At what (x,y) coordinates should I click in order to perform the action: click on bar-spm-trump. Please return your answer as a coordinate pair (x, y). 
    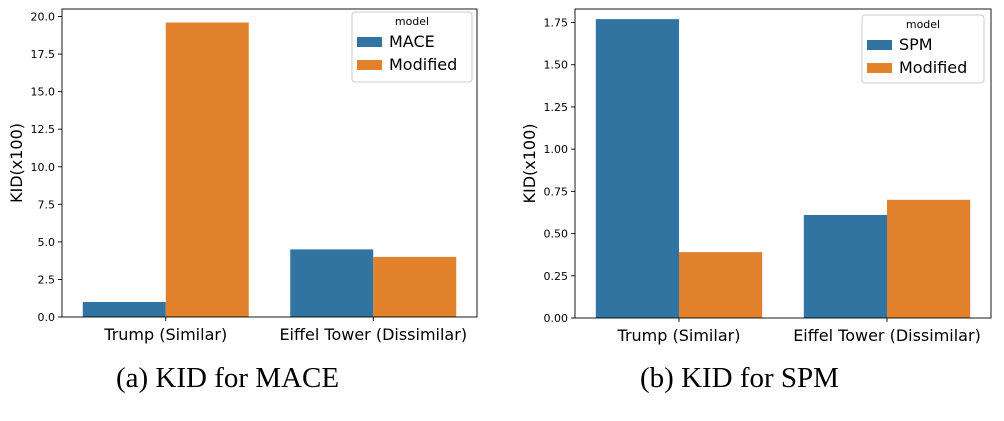
    Looking at the image, I should click on (637, 169).